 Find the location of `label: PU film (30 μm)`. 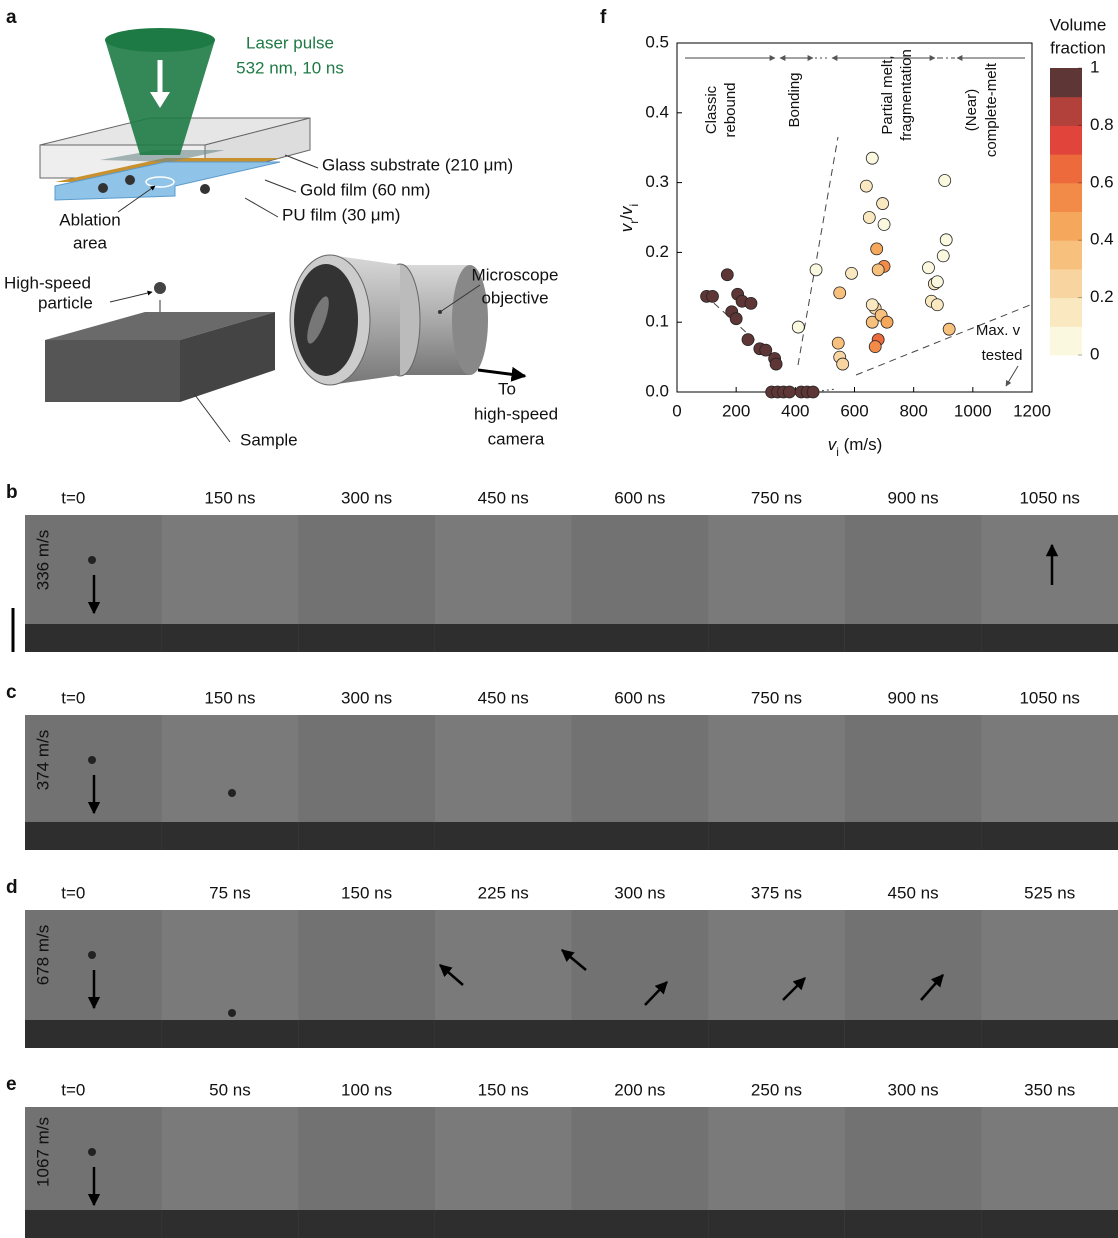

label: PU film (30 μm) is located at coordinates (341, 214).